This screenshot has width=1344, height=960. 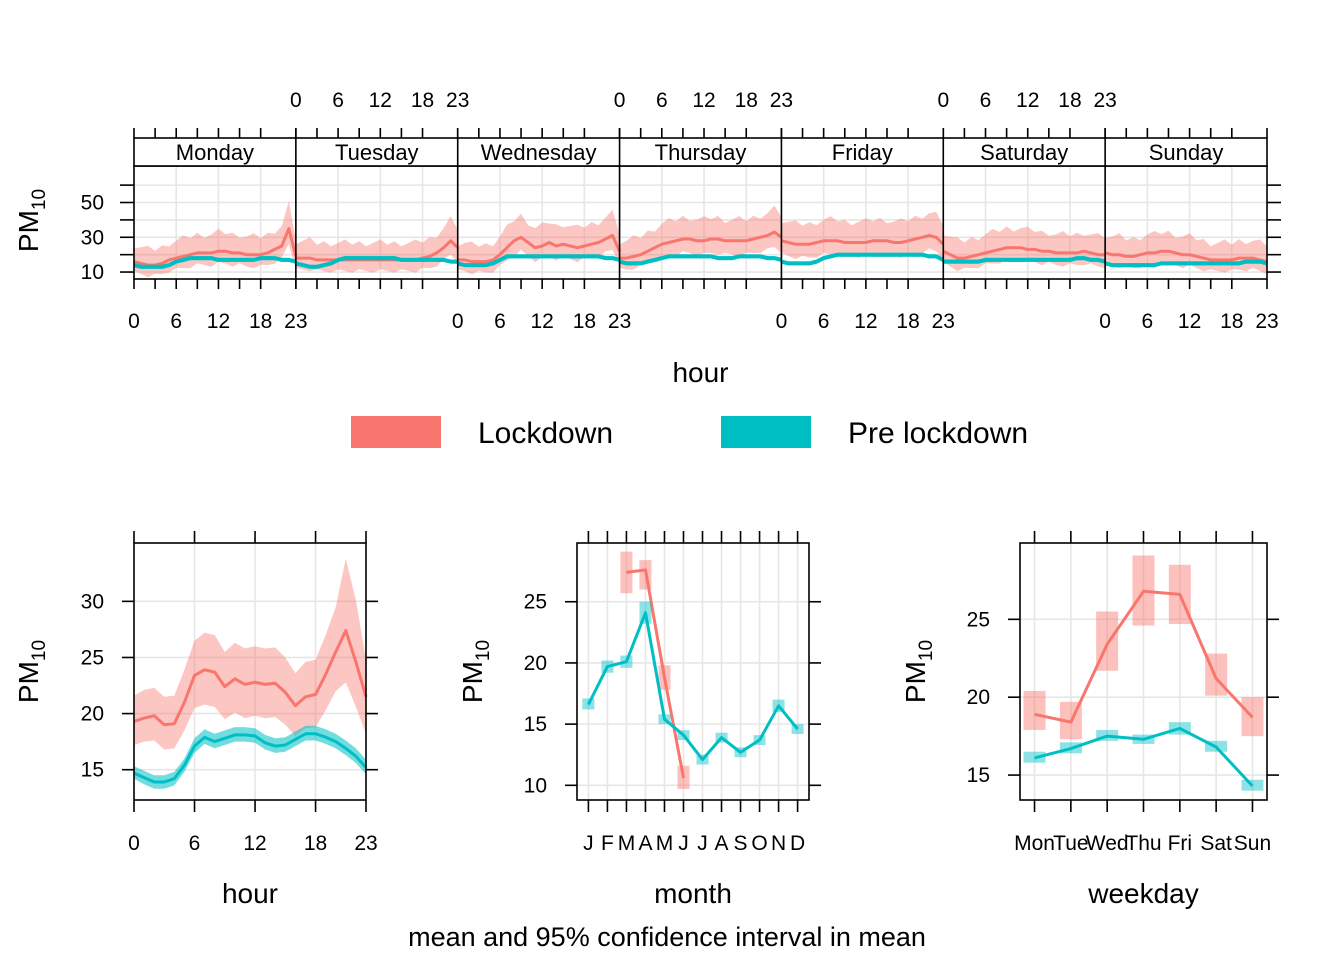 I want to click on series-line-pre-lockdown-monday, so click(x=215, y=262).